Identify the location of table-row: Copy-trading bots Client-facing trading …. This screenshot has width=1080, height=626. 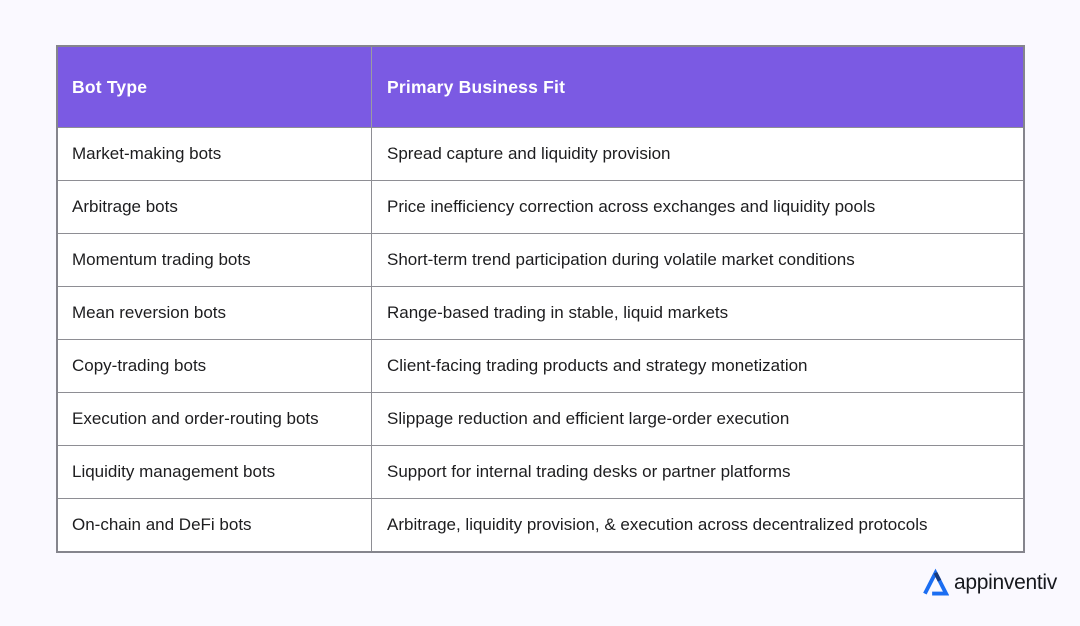
(540, 365).